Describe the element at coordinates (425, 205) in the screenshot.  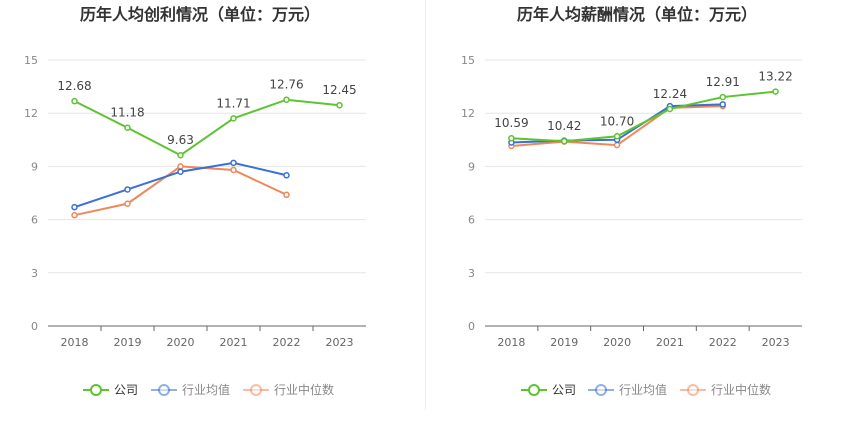
I see `chart-divider` at that location.